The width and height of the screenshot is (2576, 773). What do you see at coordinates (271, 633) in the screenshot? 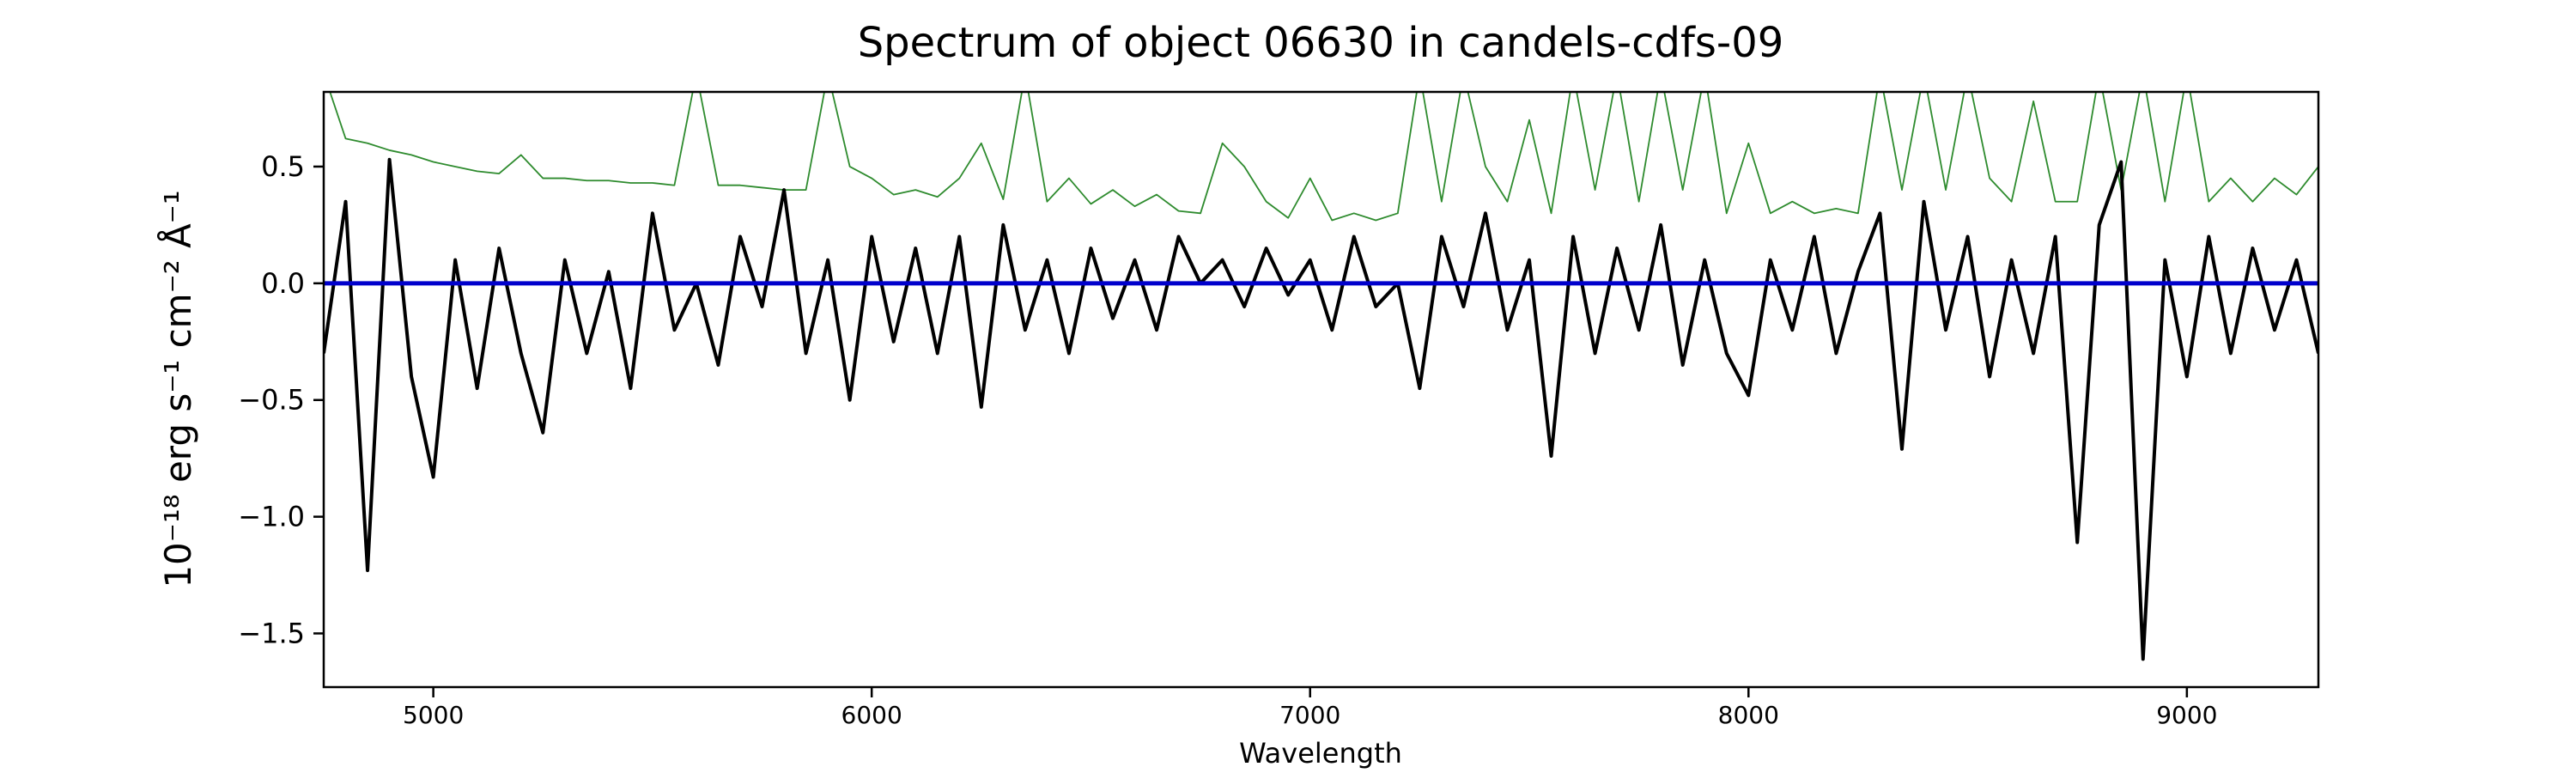
I see `y-tick-label: −1.5` at bounding box center [271, 633].